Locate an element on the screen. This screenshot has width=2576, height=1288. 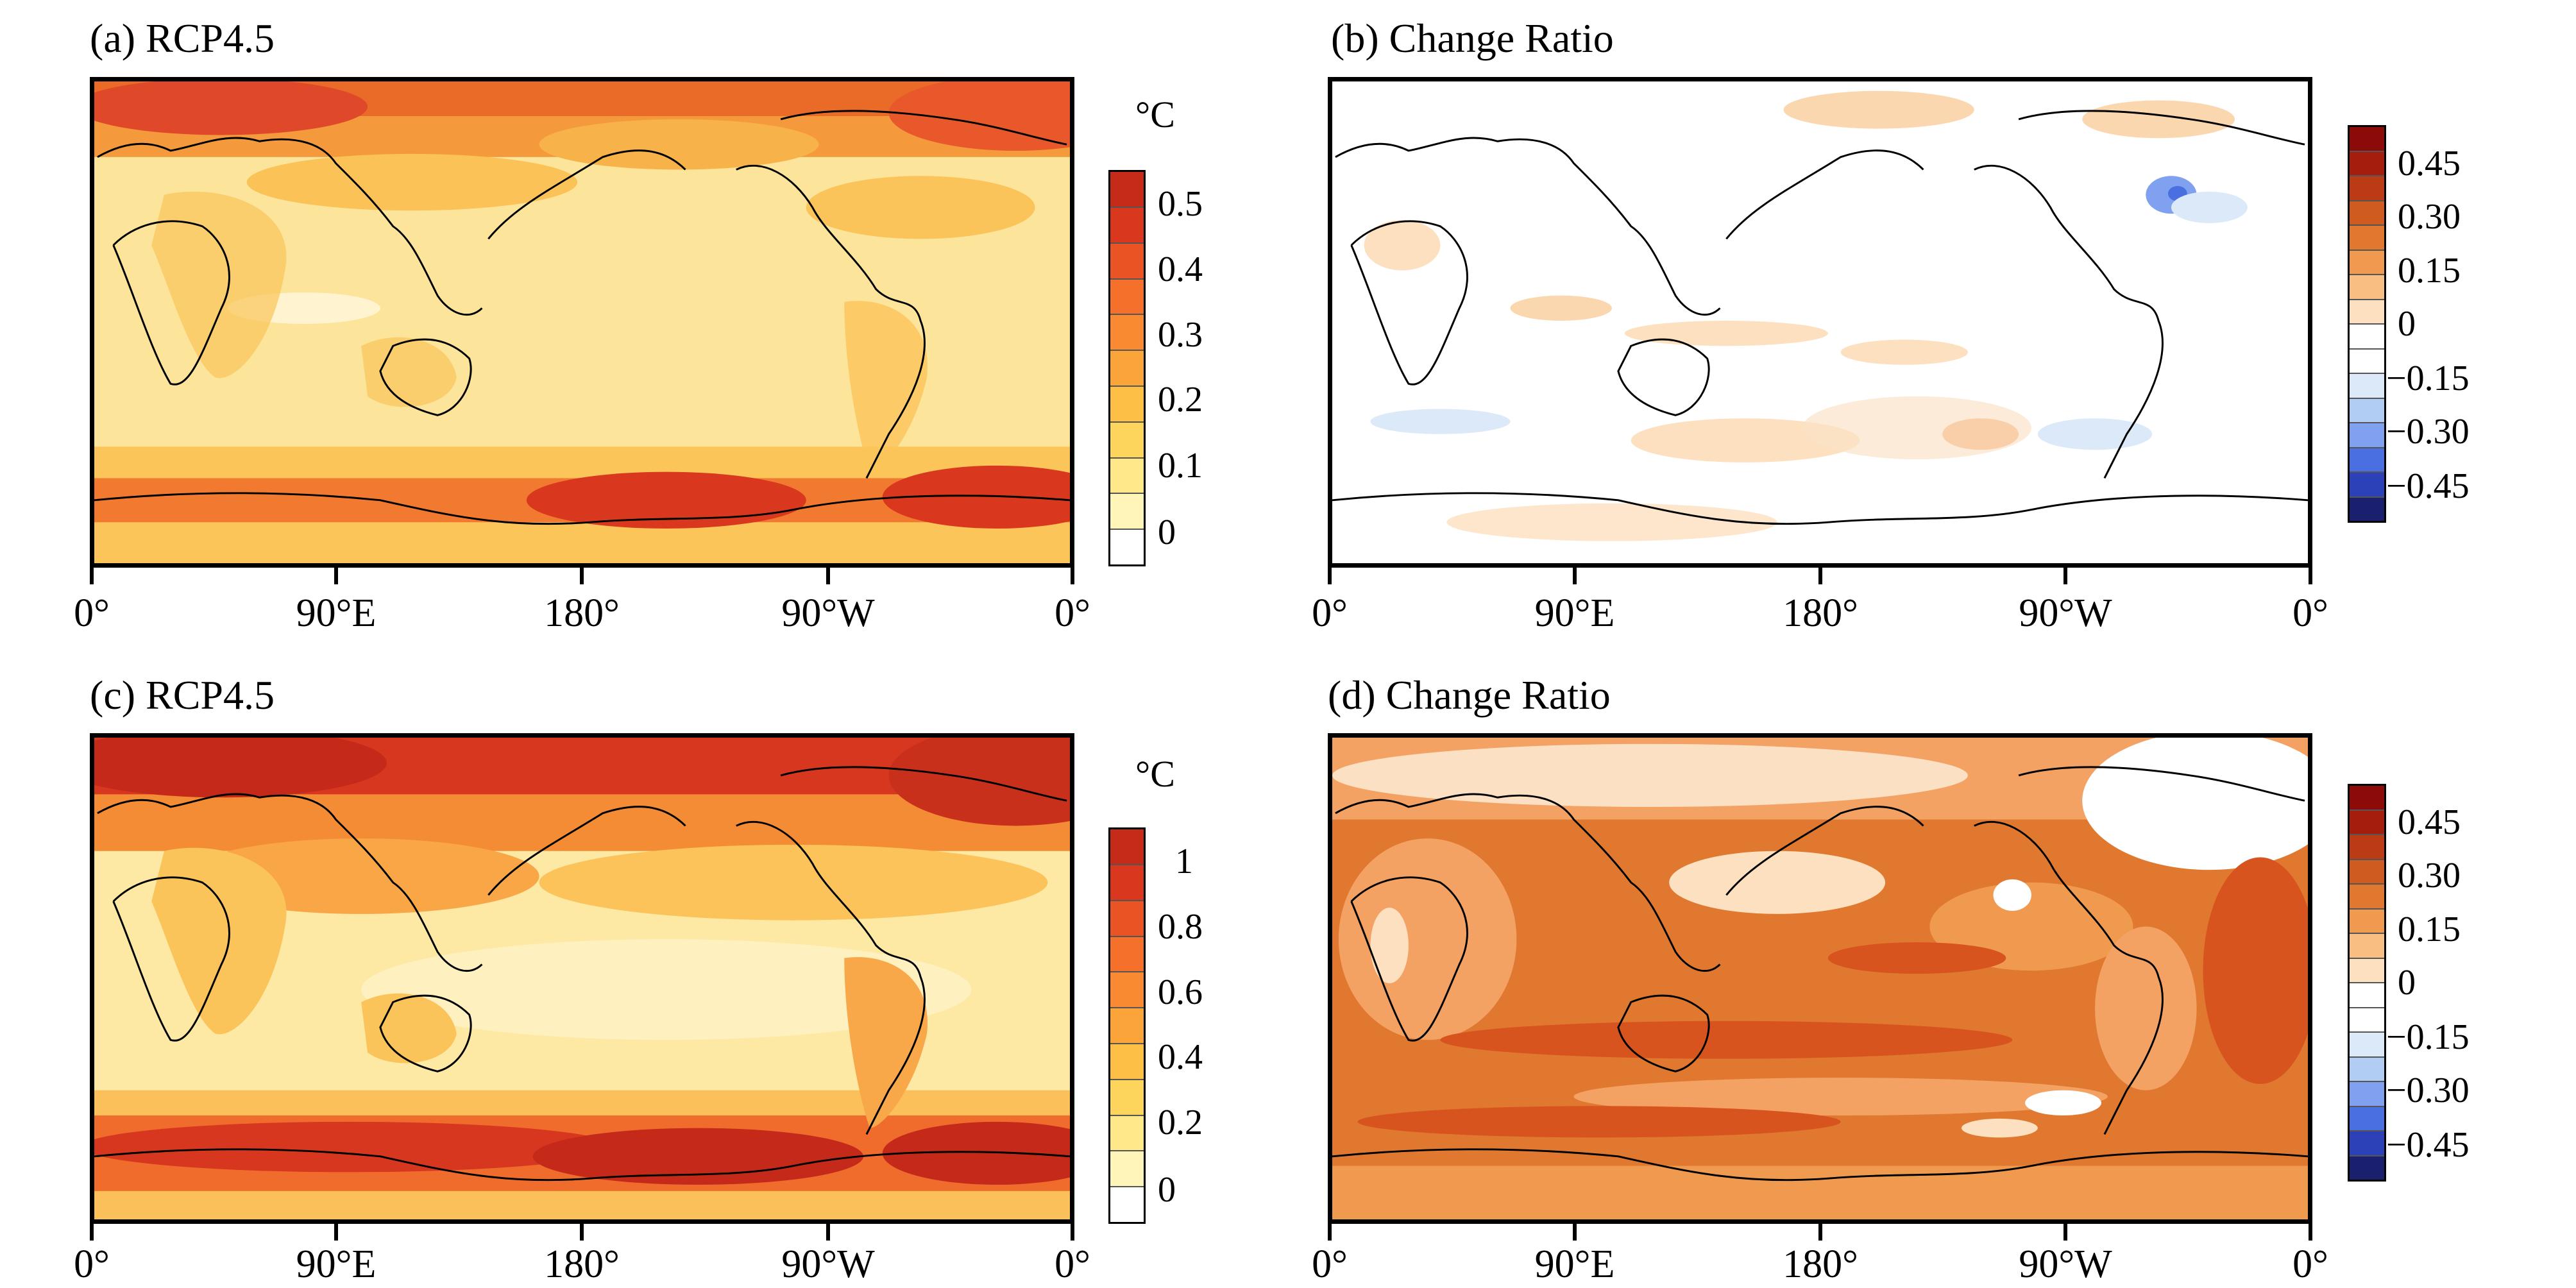
colorbar-unit: °C is located at coordinates (1155, 114).